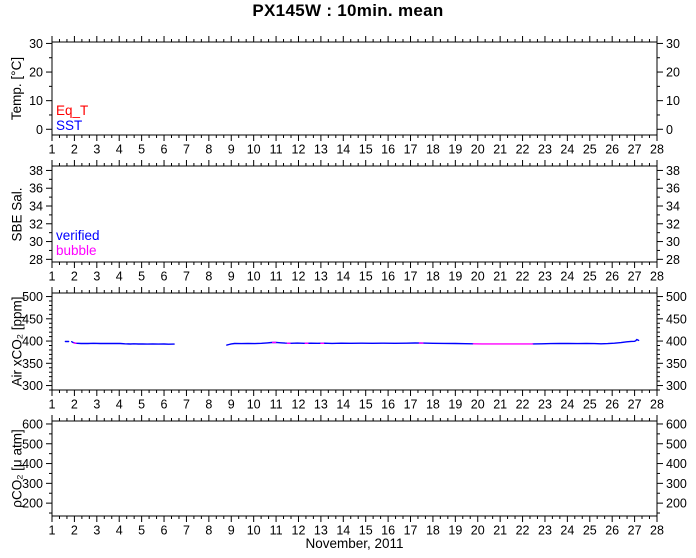 The image size is (696, 558). I want to click on y-tick-label-right: 34, so click(673, 207).